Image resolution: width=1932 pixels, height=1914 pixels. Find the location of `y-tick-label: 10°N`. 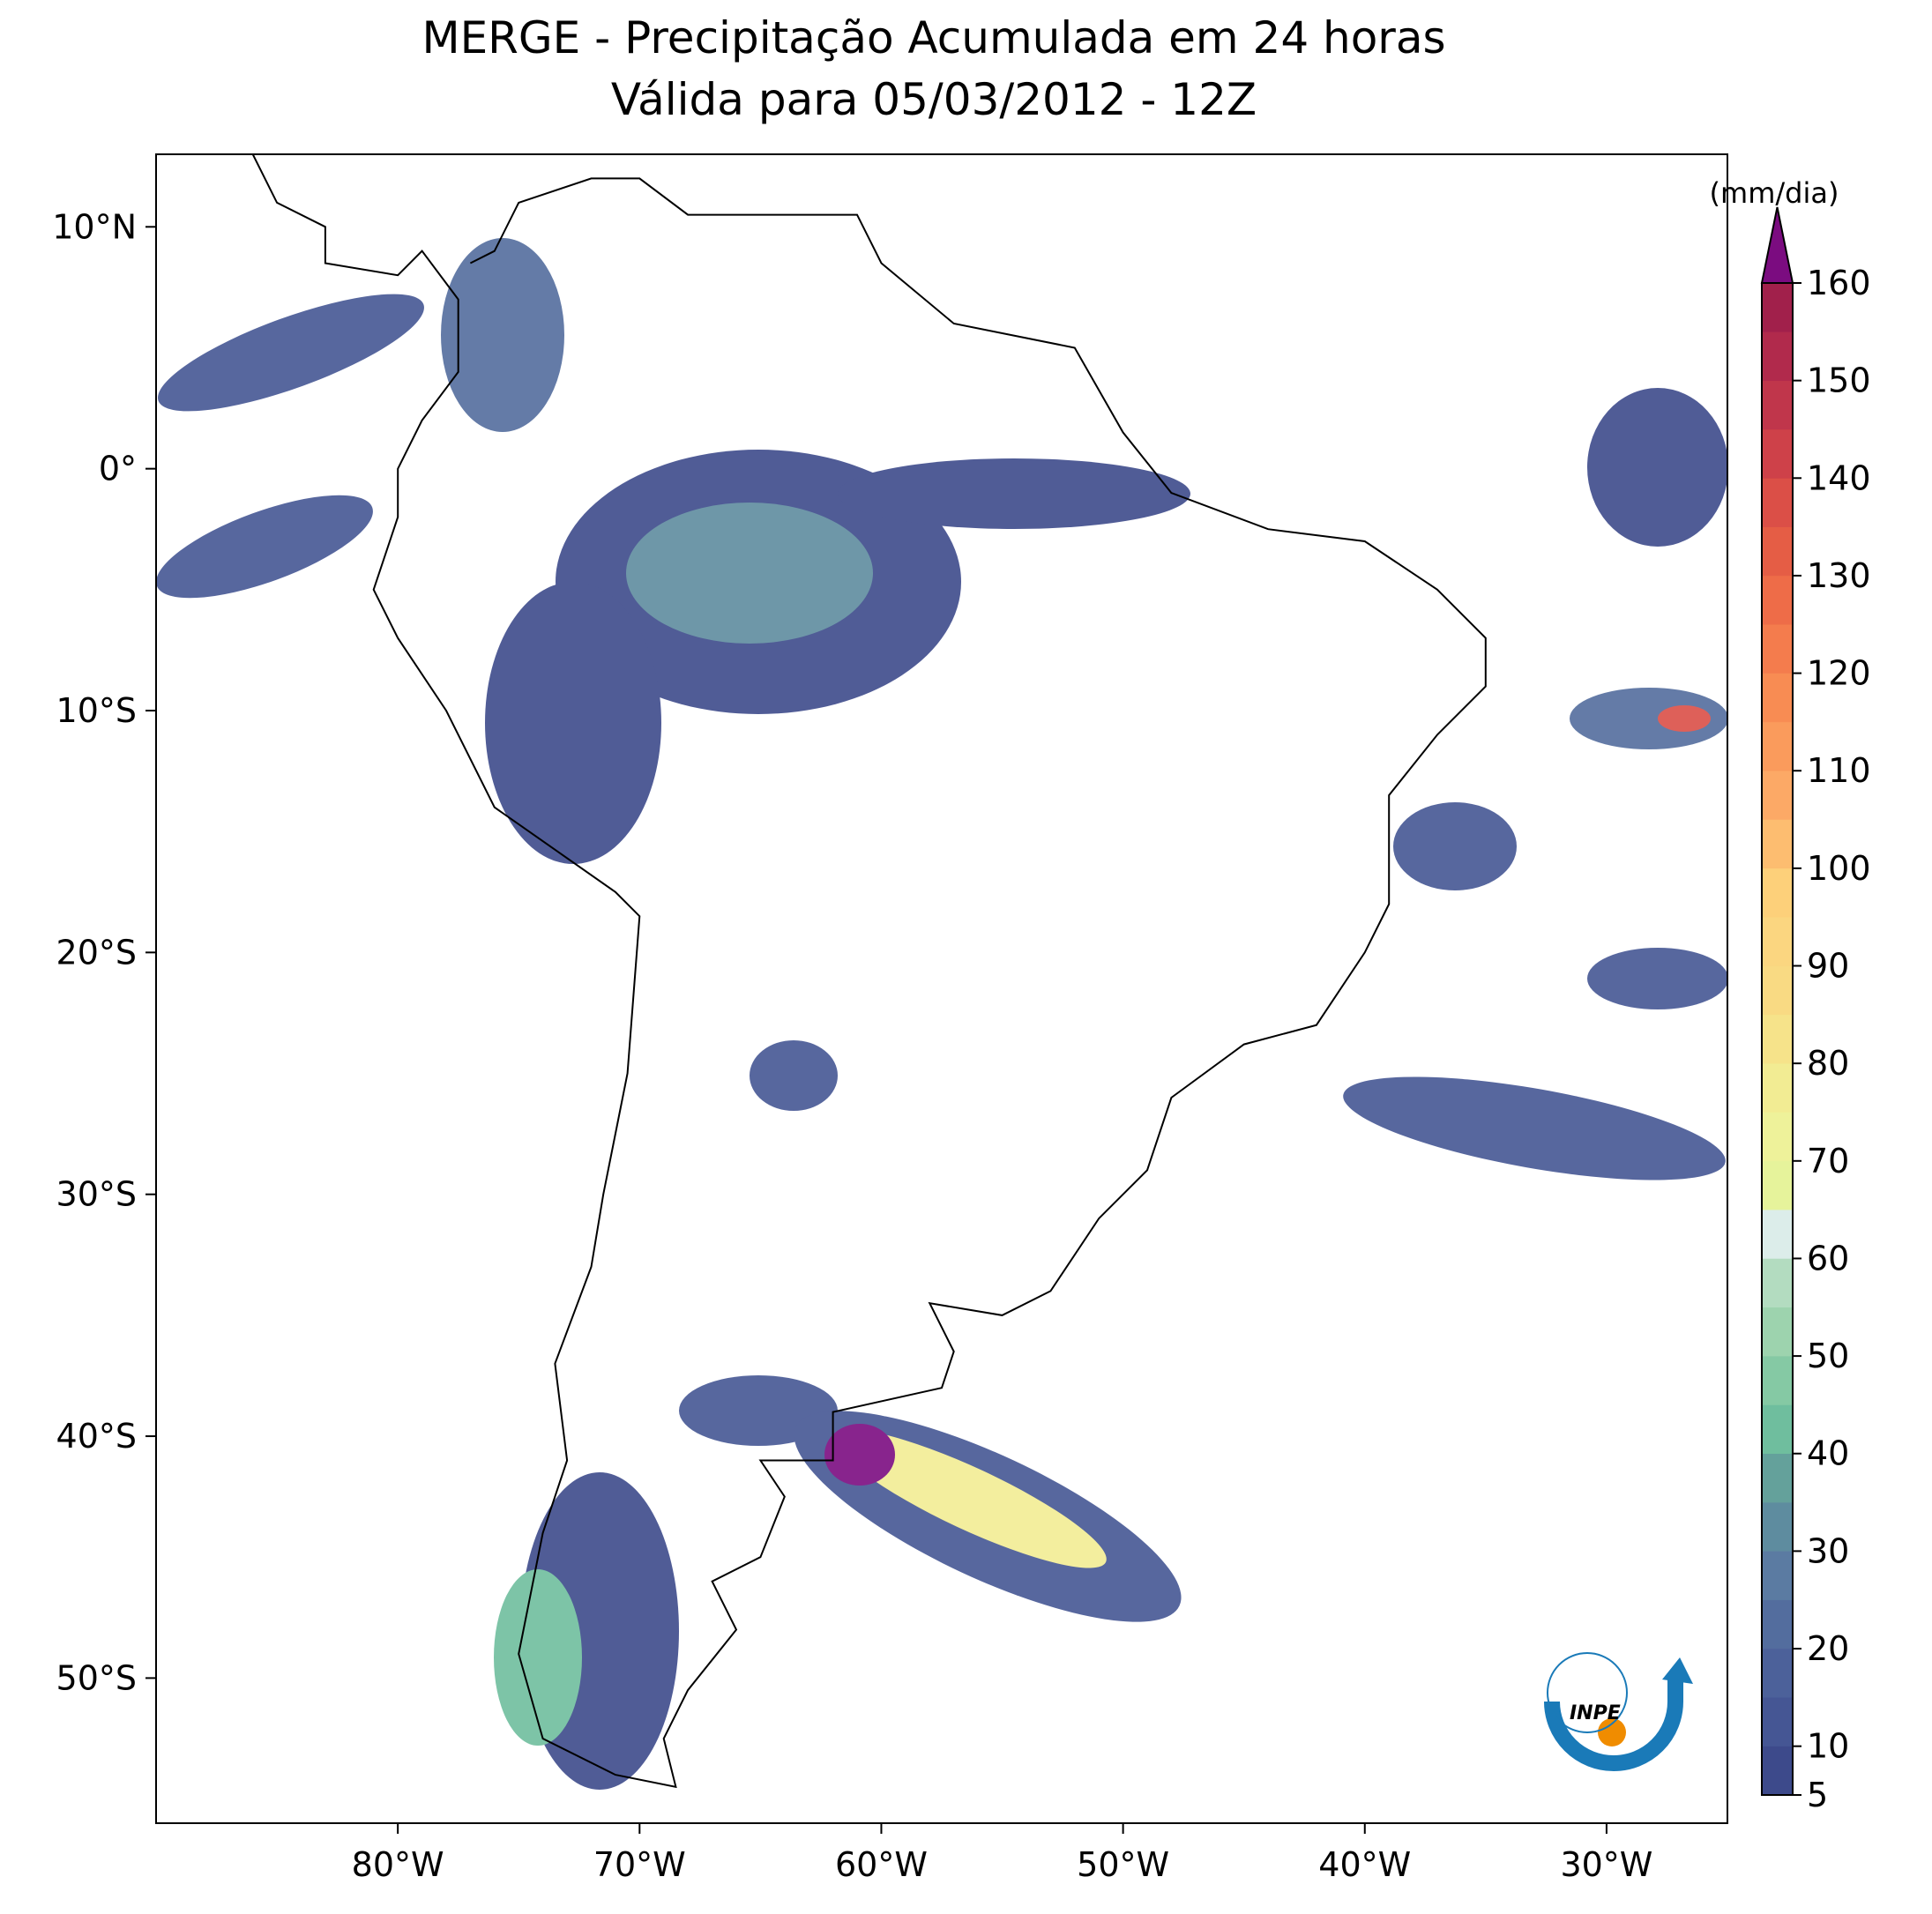

y-tick-label: 10°N is located at coordinates (94, 226).